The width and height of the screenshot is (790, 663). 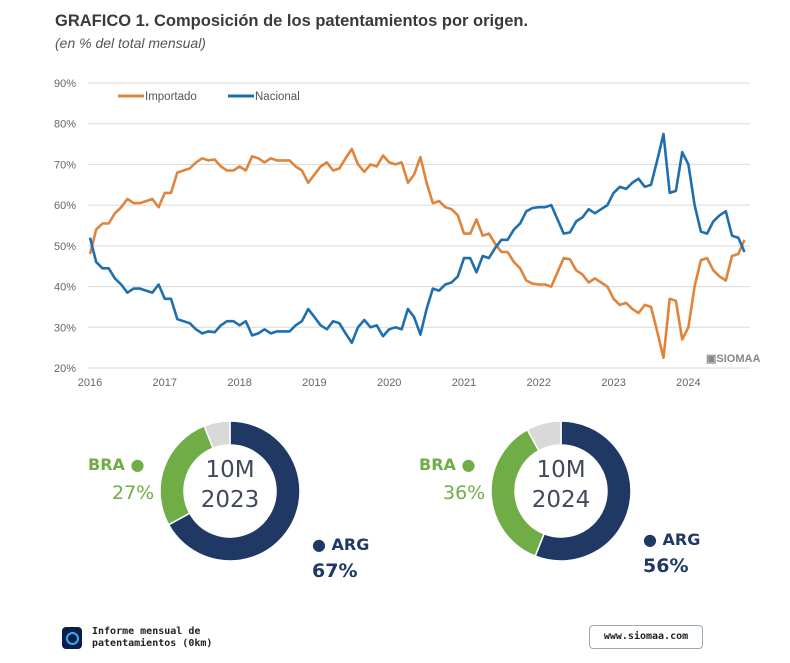 I want to click on x-tick-label: 2017, so click(x=165, y=383).